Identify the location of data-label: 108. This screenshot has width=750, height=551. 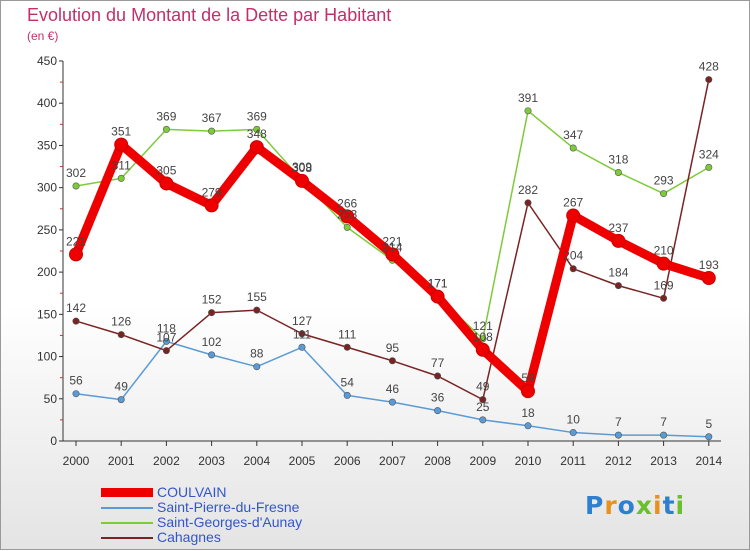
(483, 337).